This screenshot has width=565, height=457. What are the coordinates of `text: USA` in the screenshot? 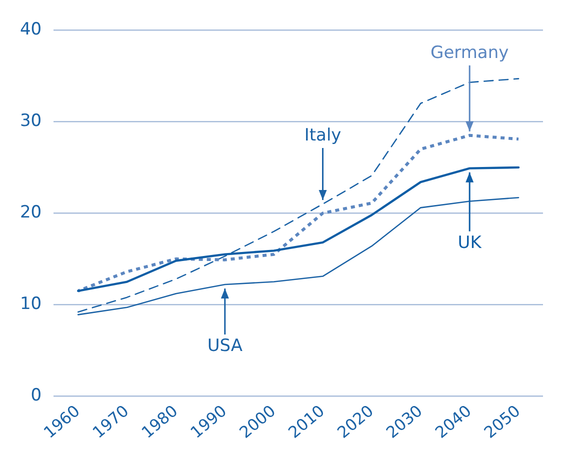 It's located at (225, 346).